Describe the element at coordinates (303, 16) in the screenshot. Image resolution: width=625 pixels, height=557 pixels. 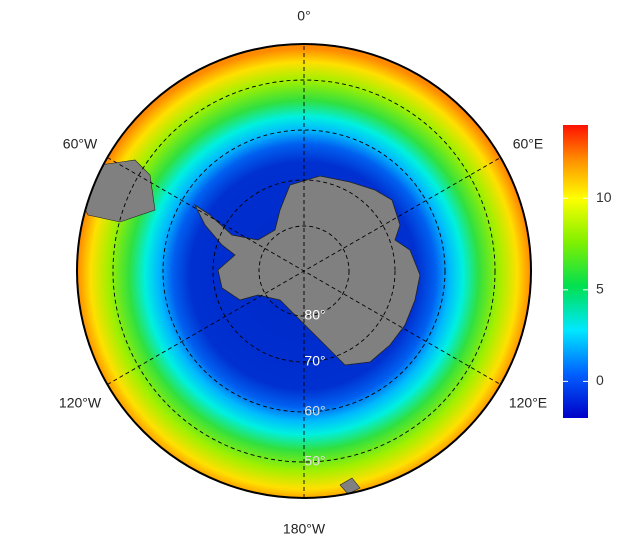
I see `longitude-label: 0°` at that location.